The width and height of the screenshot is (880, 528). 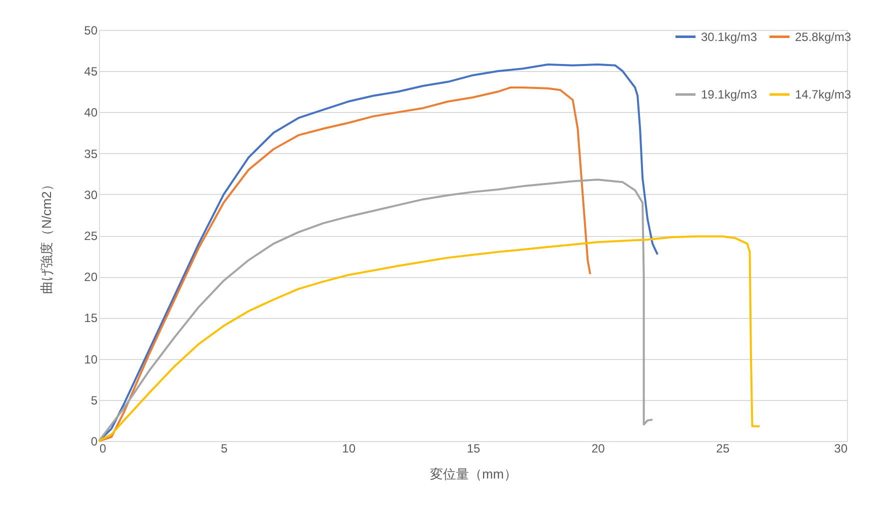 What do you see at coordinates (91, 318) in the screenshot?
I see `y-tick-label: 15` at bounding box center [91, 318].